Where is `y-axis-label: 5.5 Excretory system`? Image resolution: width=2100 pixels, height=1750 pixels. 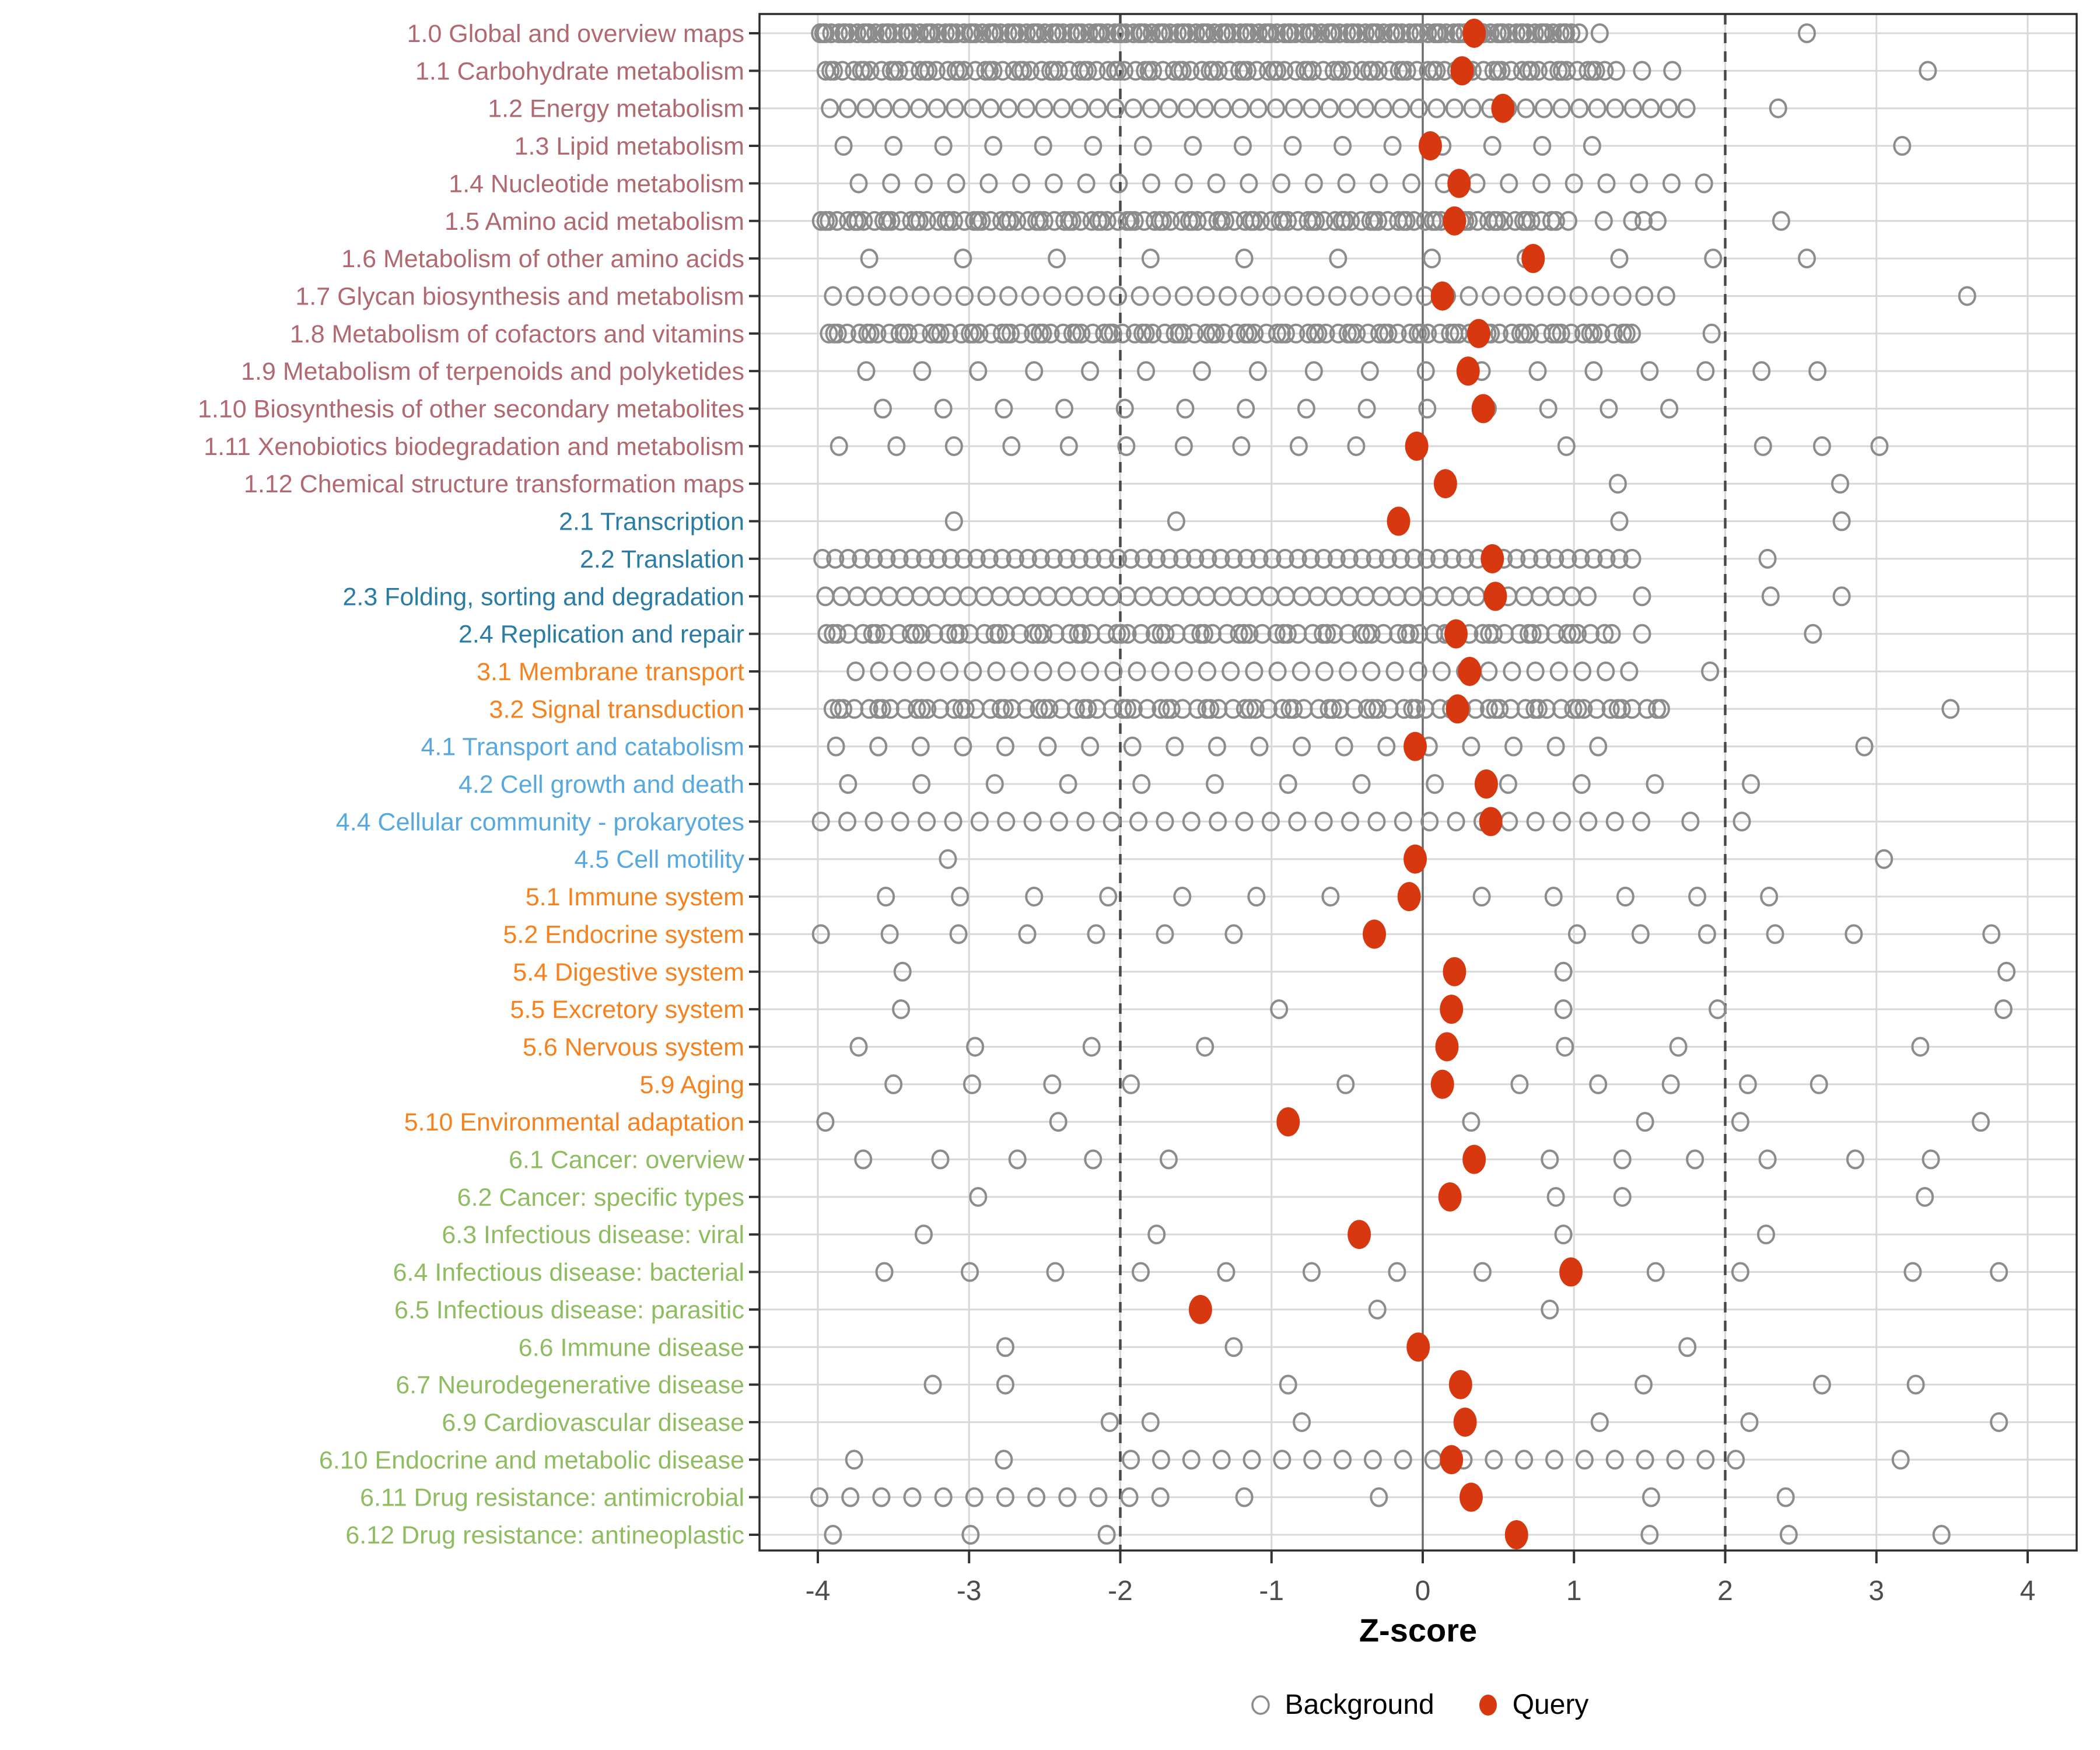 y-axis-label: 5.5 Excretory system is located at coordinates (627, 1010).